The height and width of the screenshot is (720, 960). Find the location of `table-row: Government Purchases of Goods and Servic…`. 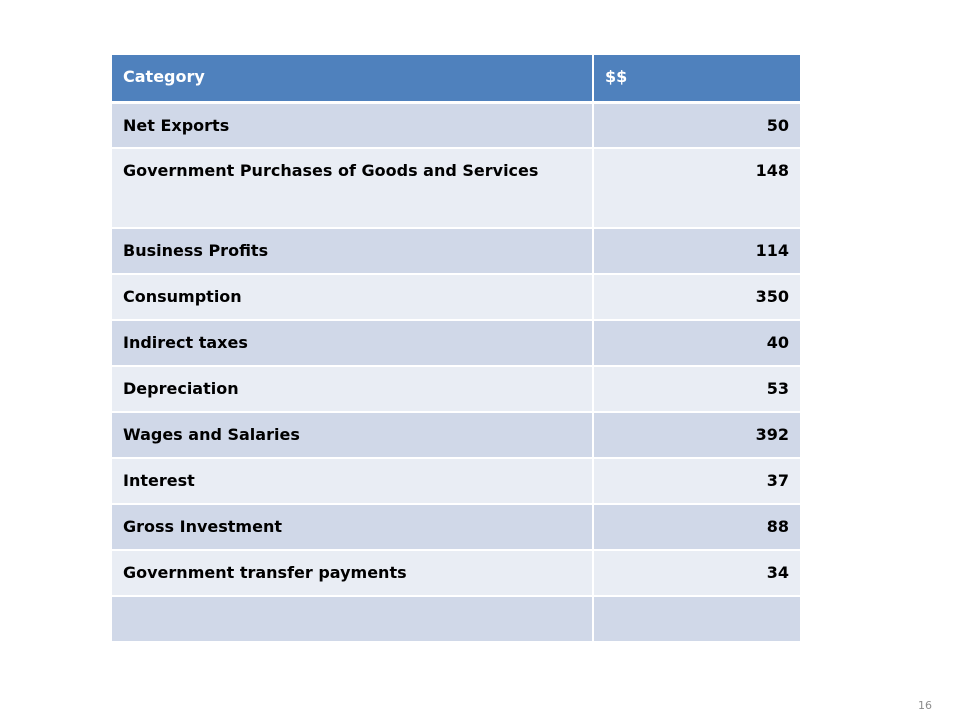

table-row: Government Purchases of Goods and Servic… is located at coordinates (456, 188).